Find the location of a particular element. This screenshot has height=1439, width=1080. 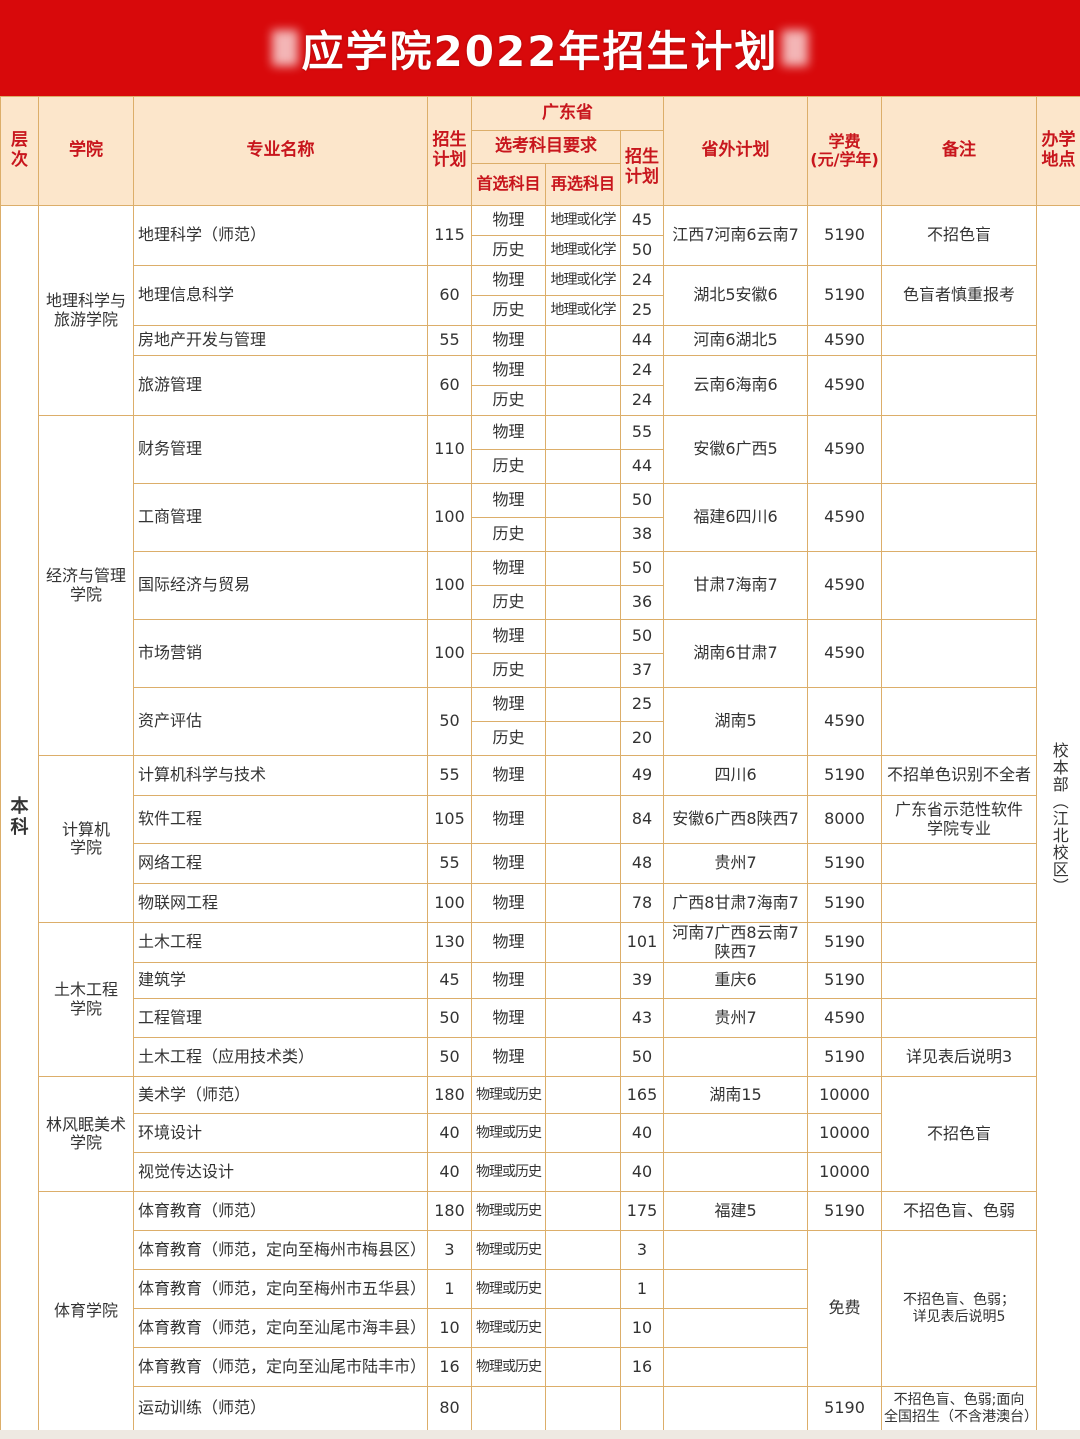

table-row: 计算机 学院 计算机科学与技术 55 物理 49 四川6 5190 不招单色识别不全者 is located at coordinates (540, 839).